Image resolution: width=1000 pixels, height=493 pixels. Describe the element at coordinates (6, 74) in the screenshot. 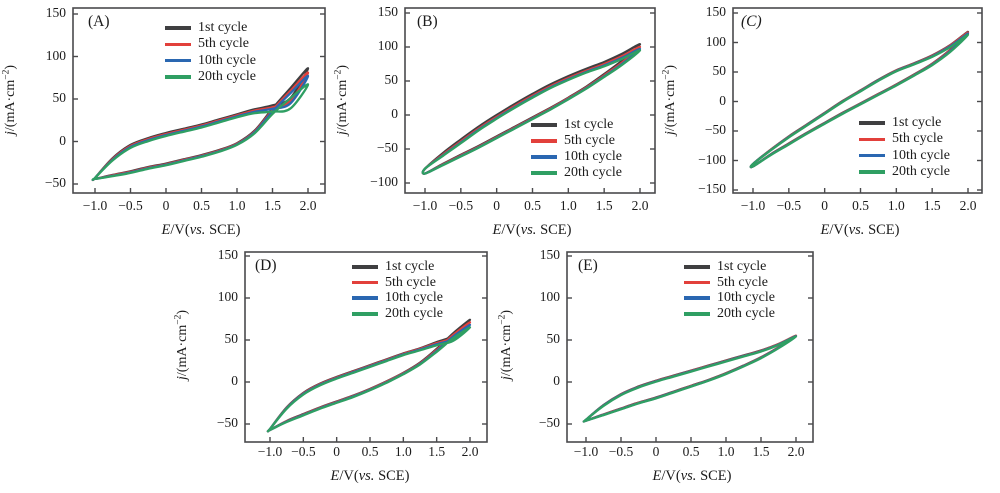

I see `panel-A-y-axis-title-part: −2` at that location.